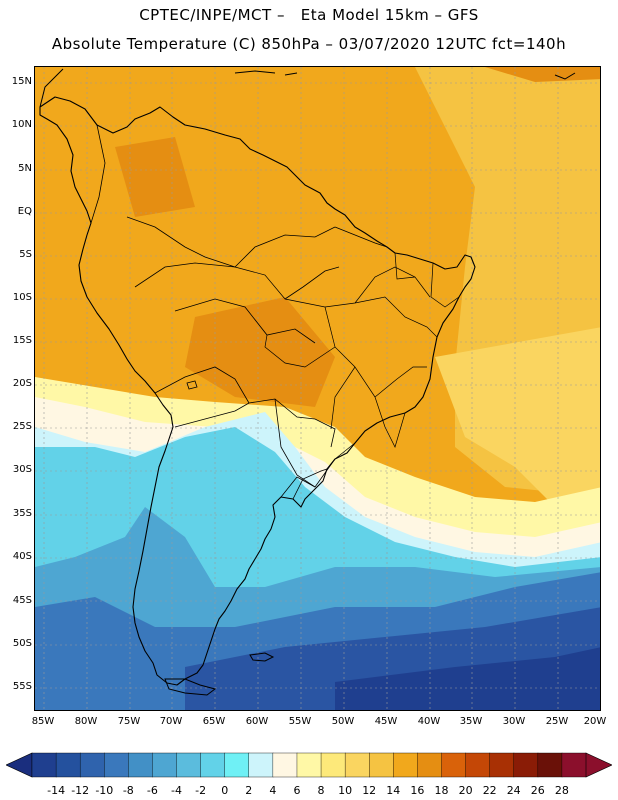  I want to click on tierra-del-fuego, so click(190, 687).